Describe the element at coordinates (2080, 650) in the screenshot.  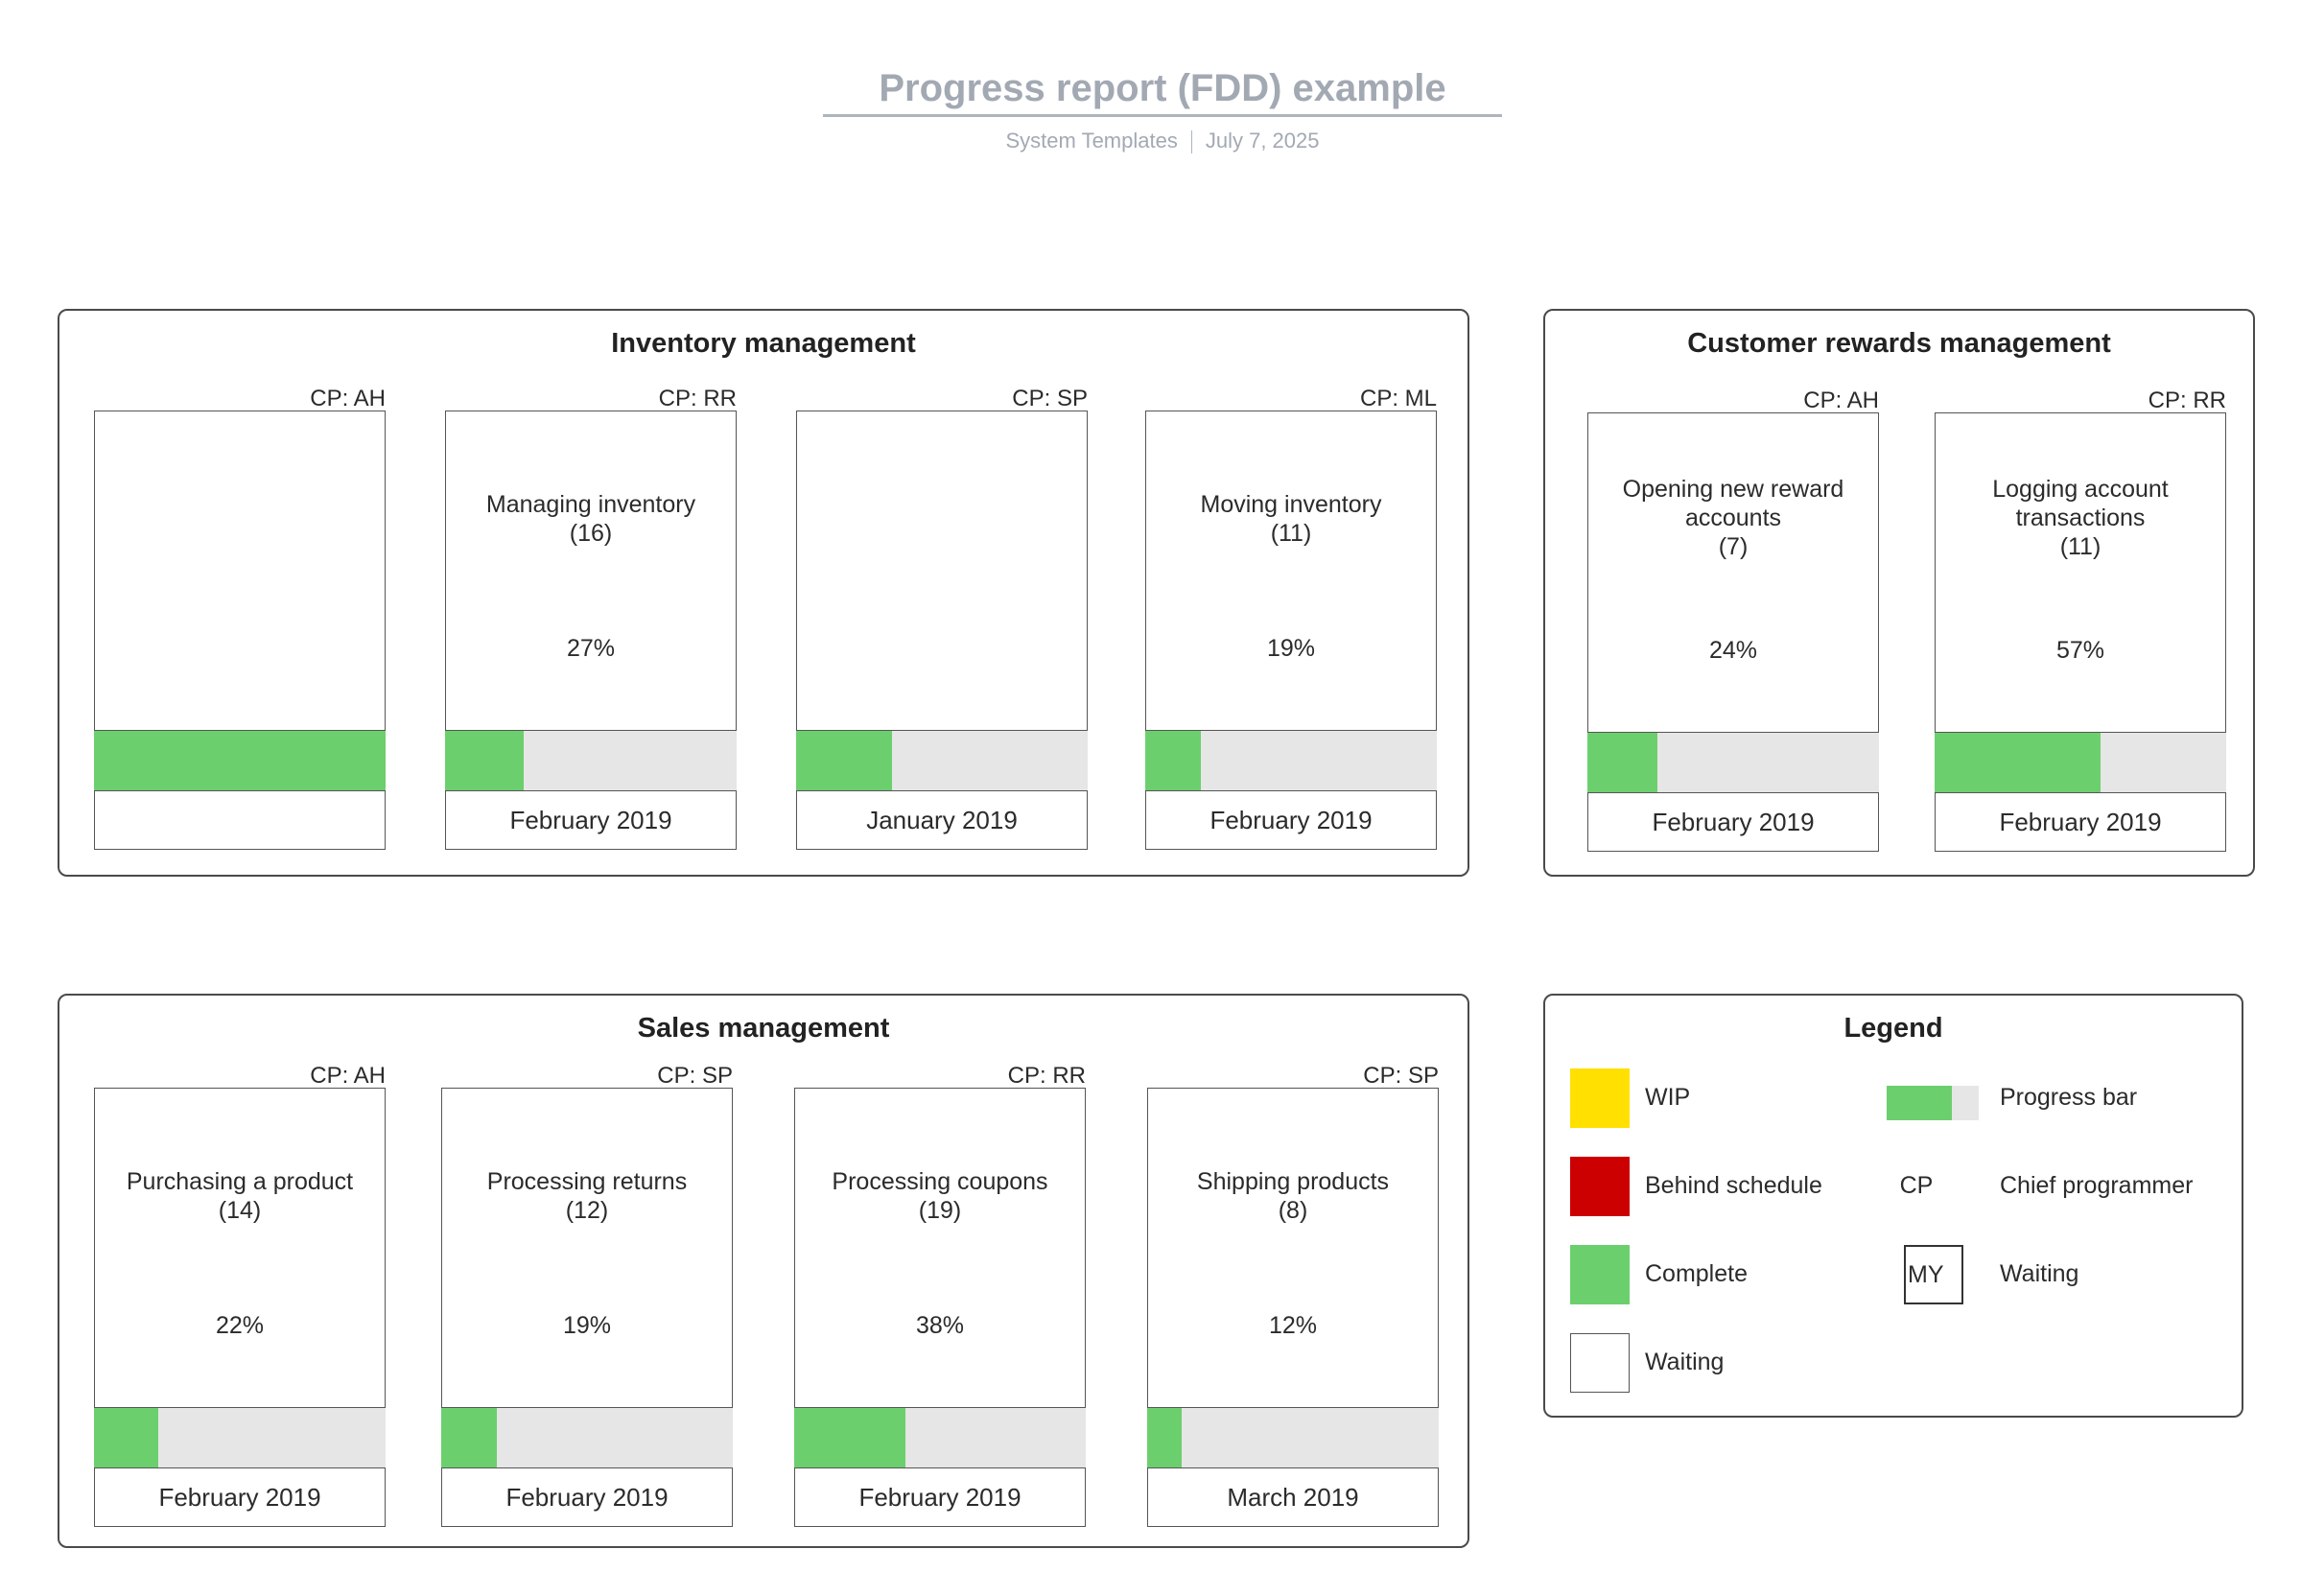
I see `feature-percent: 57%` at that location.